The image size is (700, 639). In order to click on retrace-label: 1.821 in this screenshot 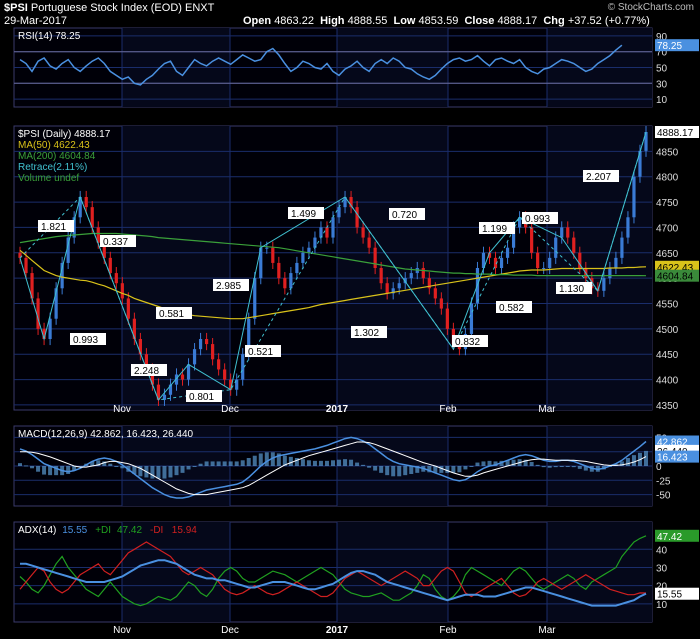, I will do `click(53, 227)`.